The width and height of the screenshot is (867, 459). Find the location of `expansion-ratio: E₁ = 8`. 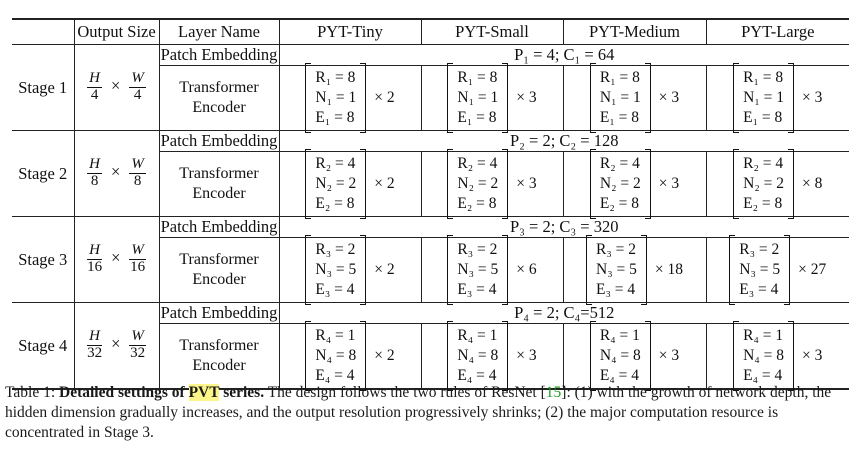

expansion-ratio: E₁ = 8 is located at coordinates (477, 117).